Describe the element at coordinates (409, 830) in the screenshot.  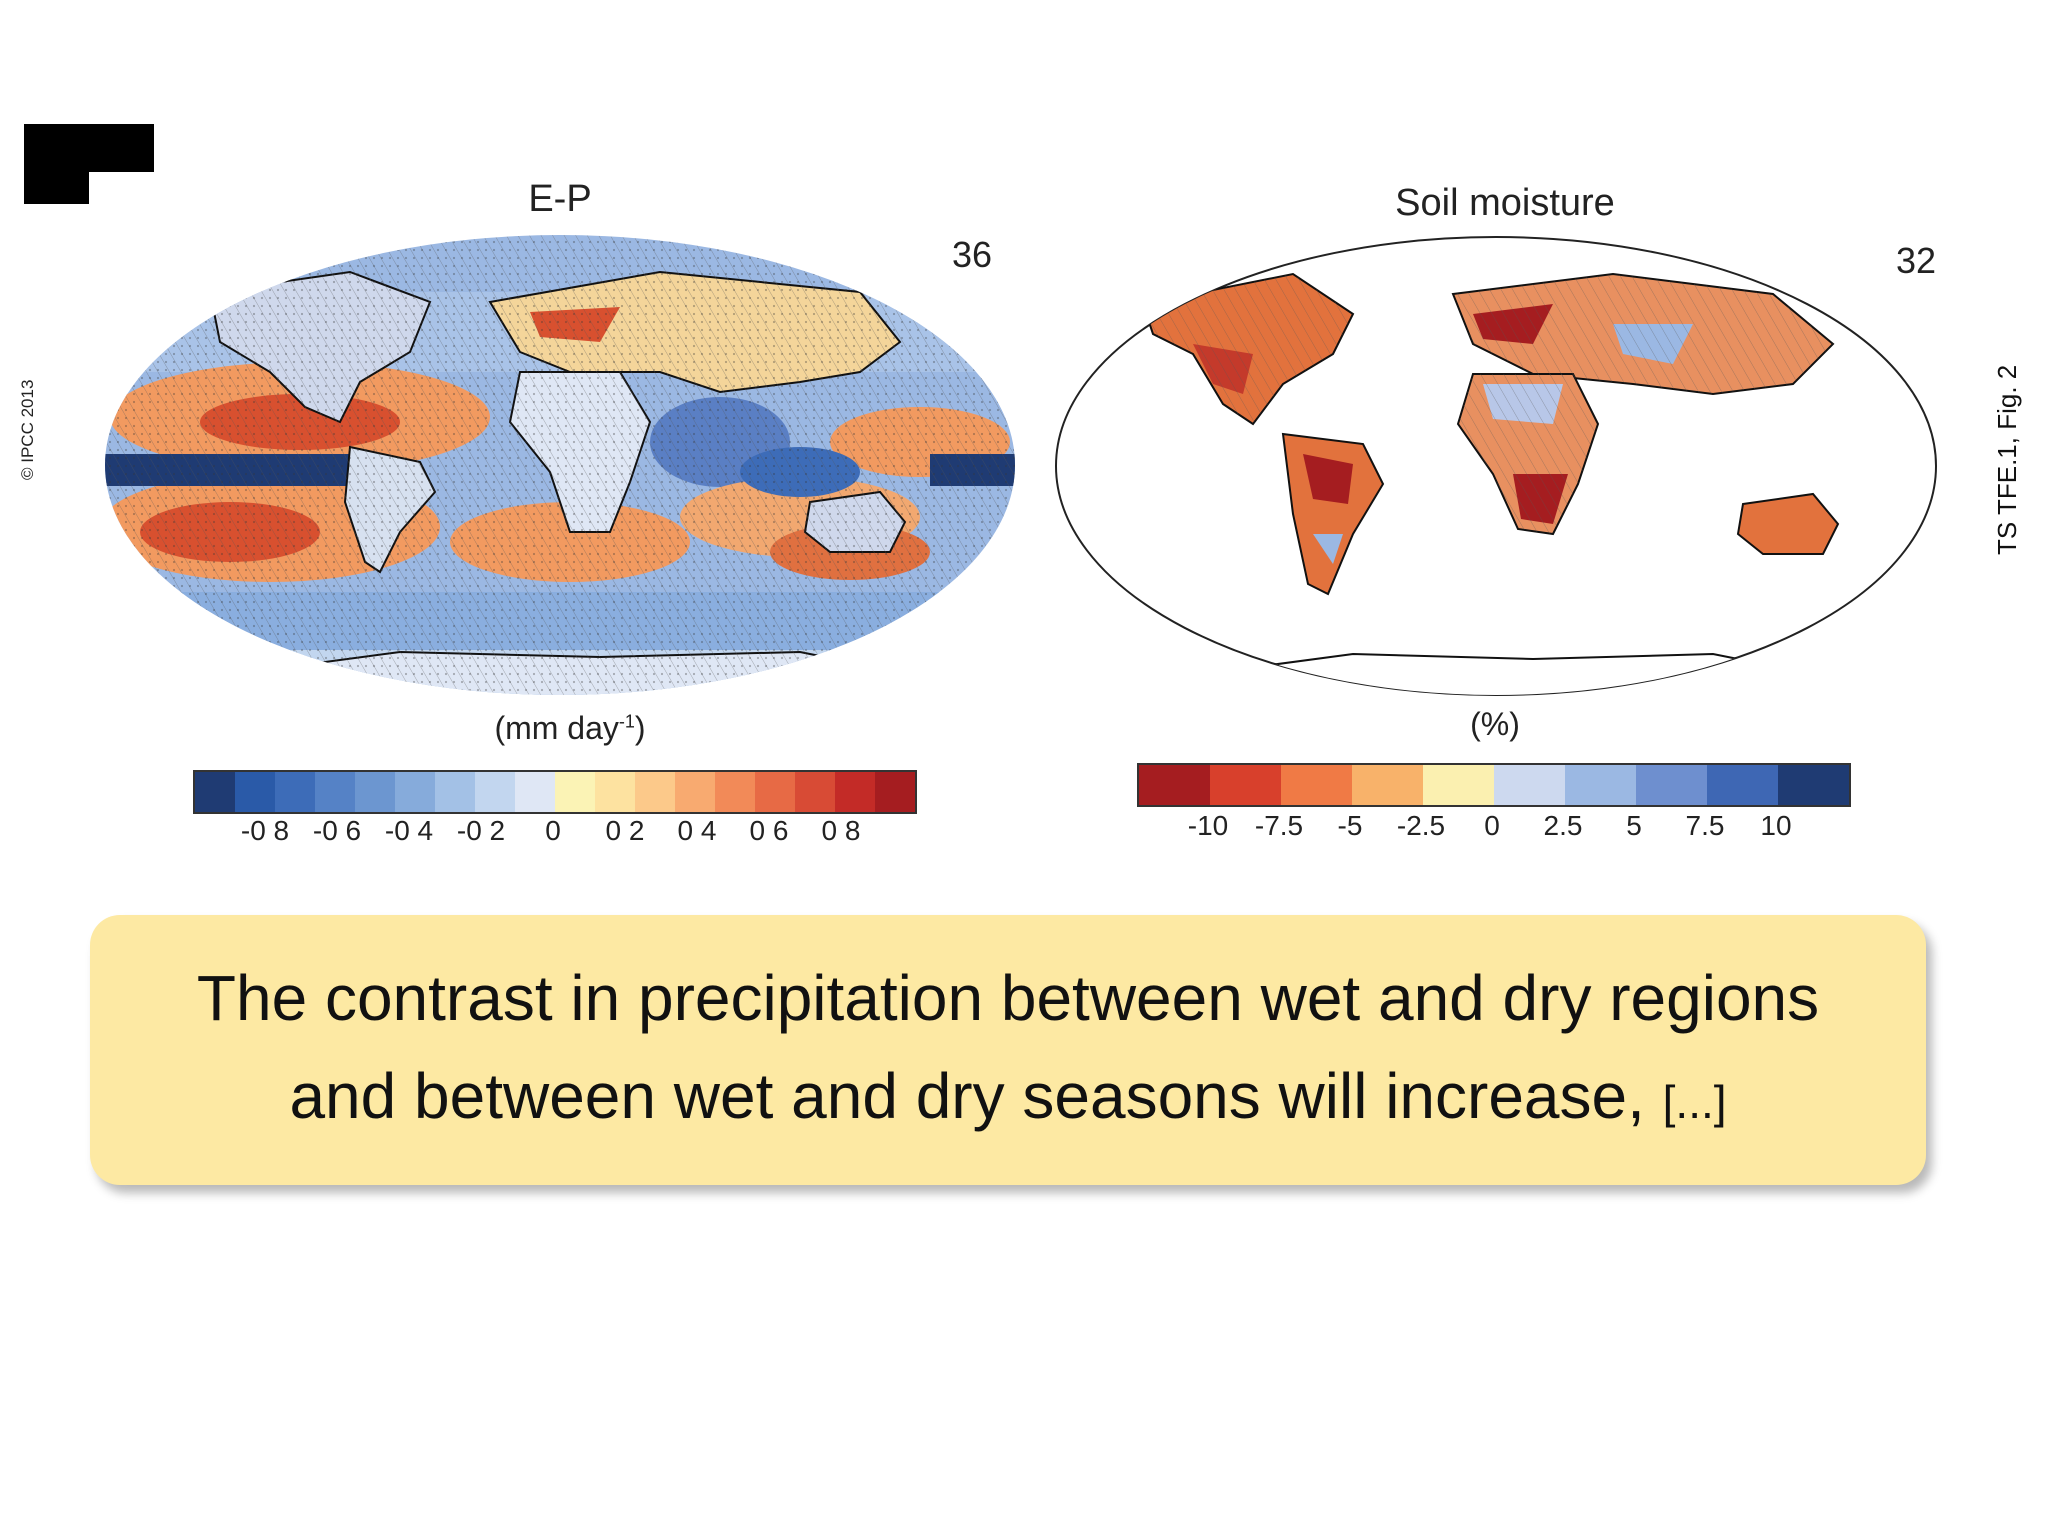
I see `ep-colorbar-tick-label: -0 4` at that location.